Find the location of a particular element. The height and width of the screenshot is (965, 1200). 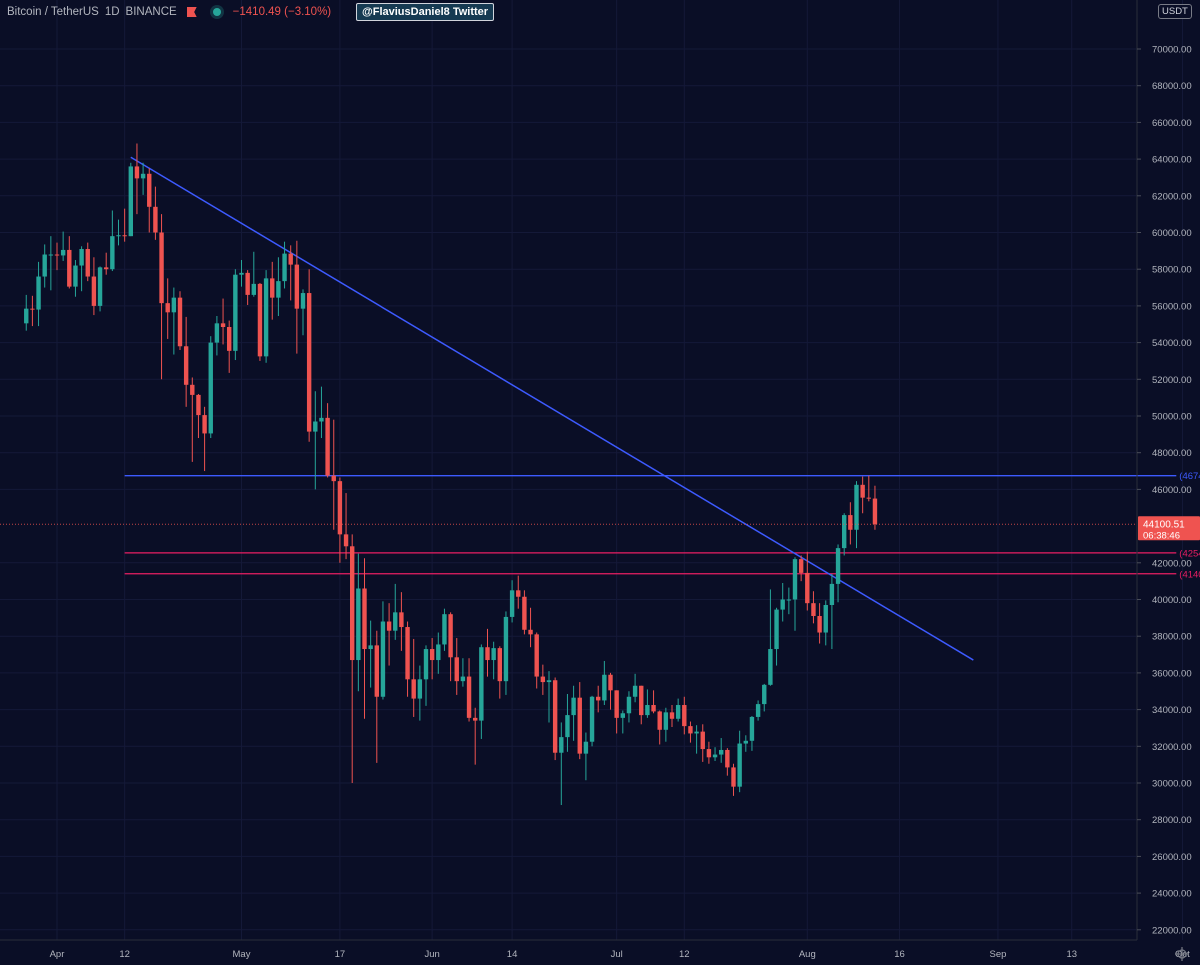

y-tick-label: 48000.00 is located at coordinates (1172, 453).